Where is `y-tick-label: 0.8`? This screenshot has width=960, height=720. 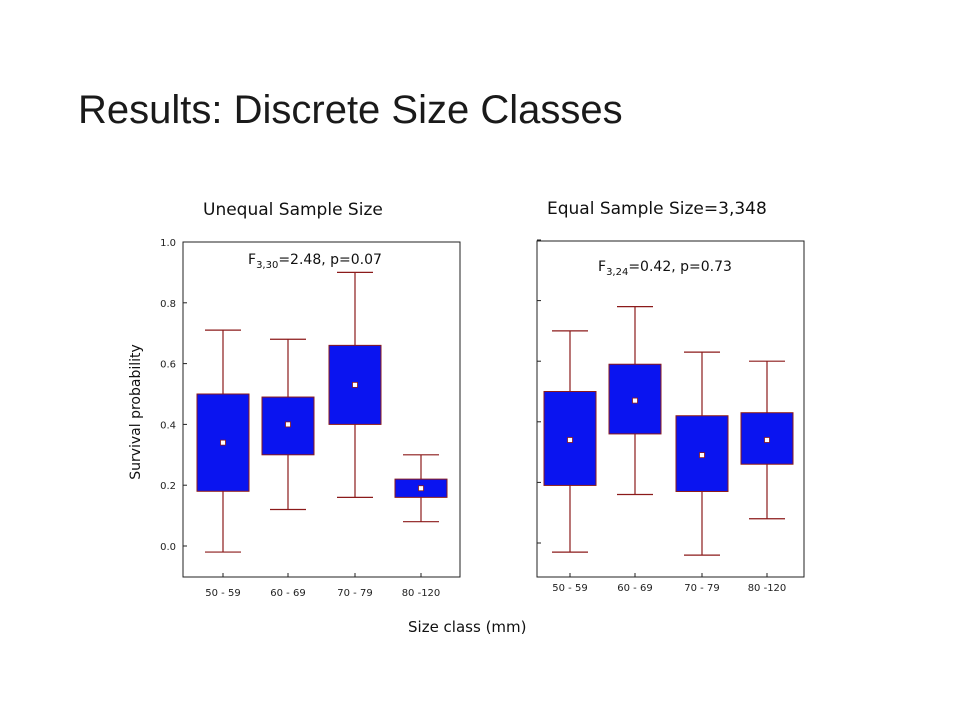
y-tick-label: 0.8 is located at coordinates (168, 304).